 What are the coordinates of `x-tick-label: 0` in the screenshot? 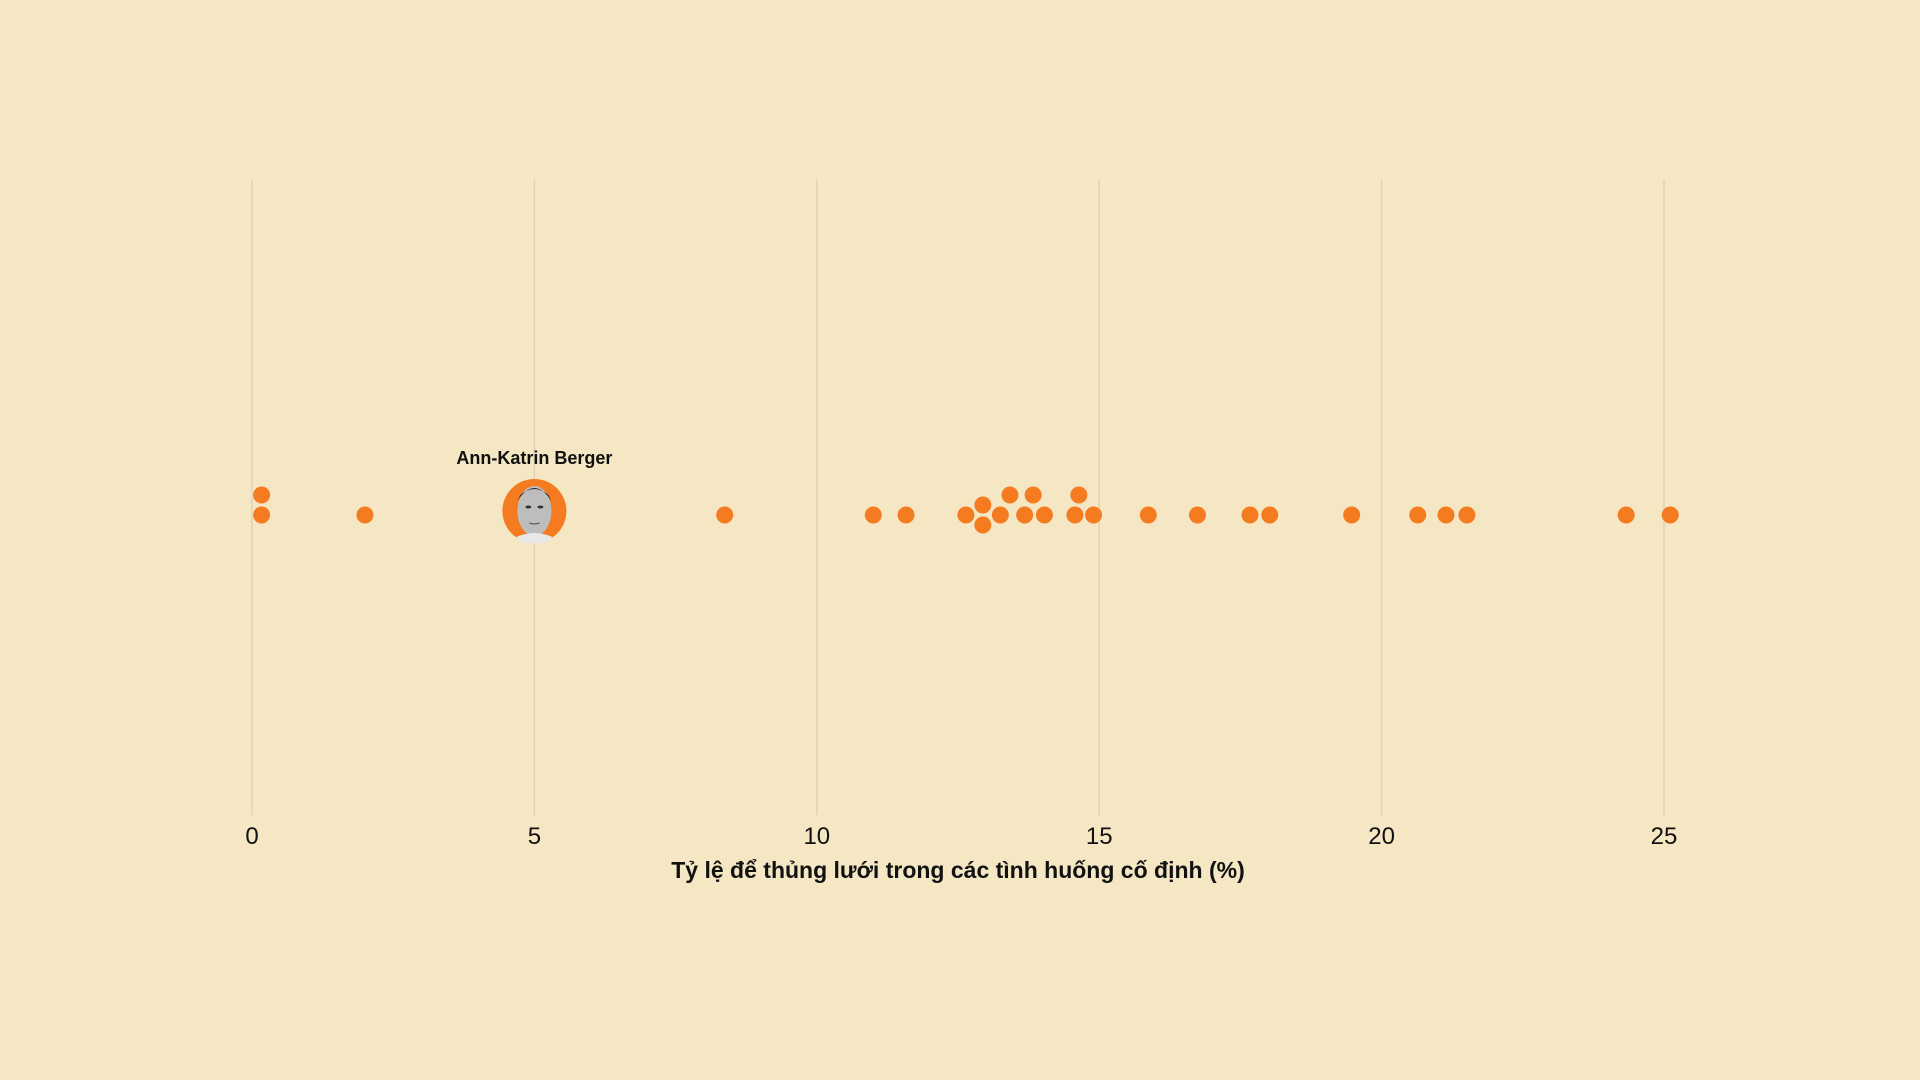 It's located at (251, 836).